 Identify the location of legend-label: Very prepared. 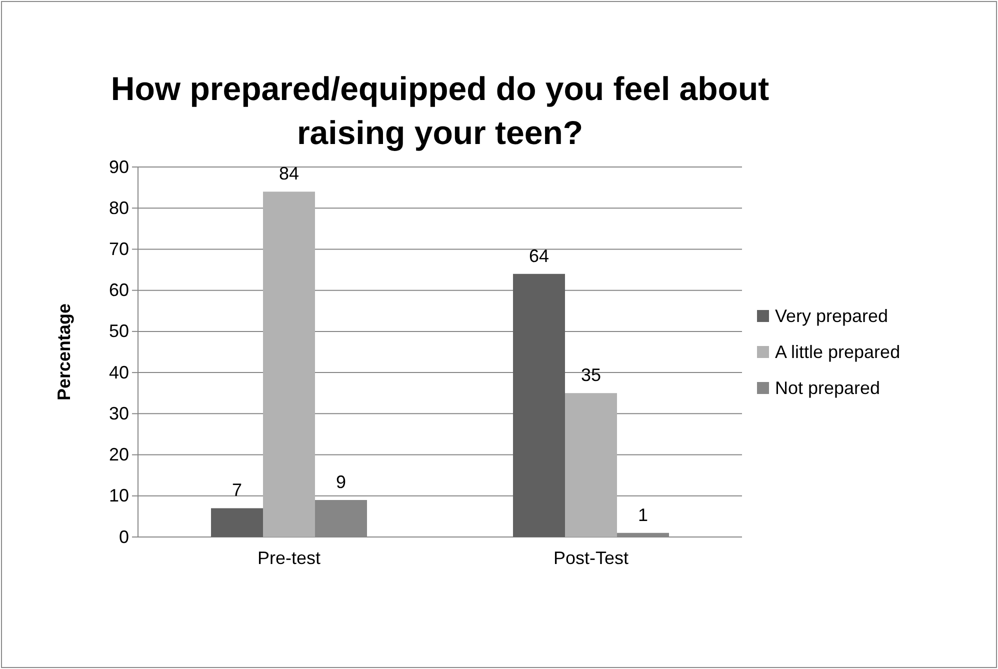
(831, 316).